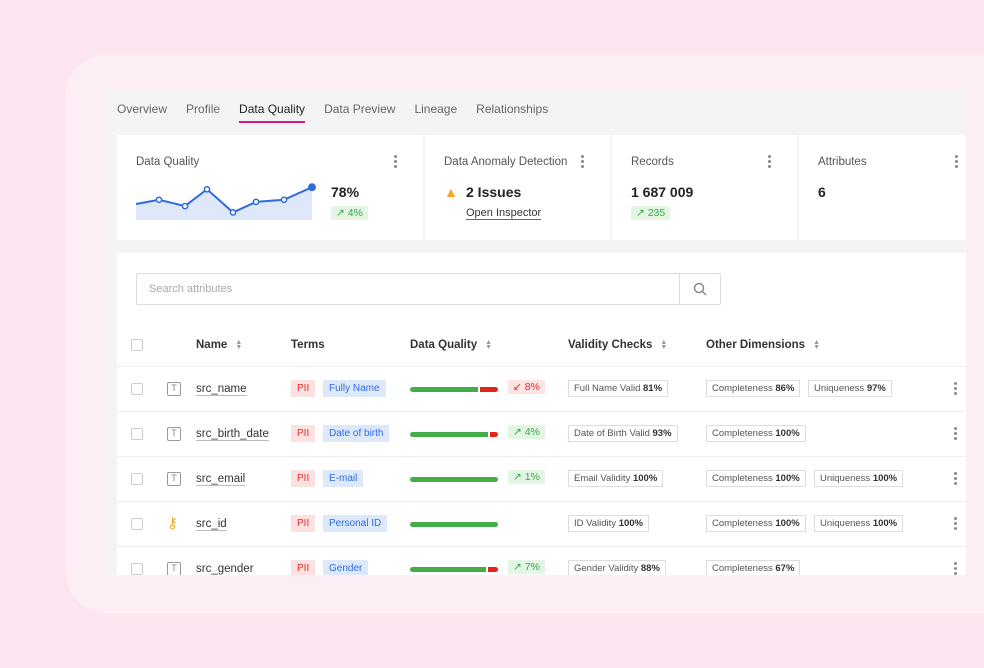 The width and height of the screenshot is (984, 668). Describe the element at coordinates (356, 433) in the screenshot. I see `term-tag: Date of birth` at that location.